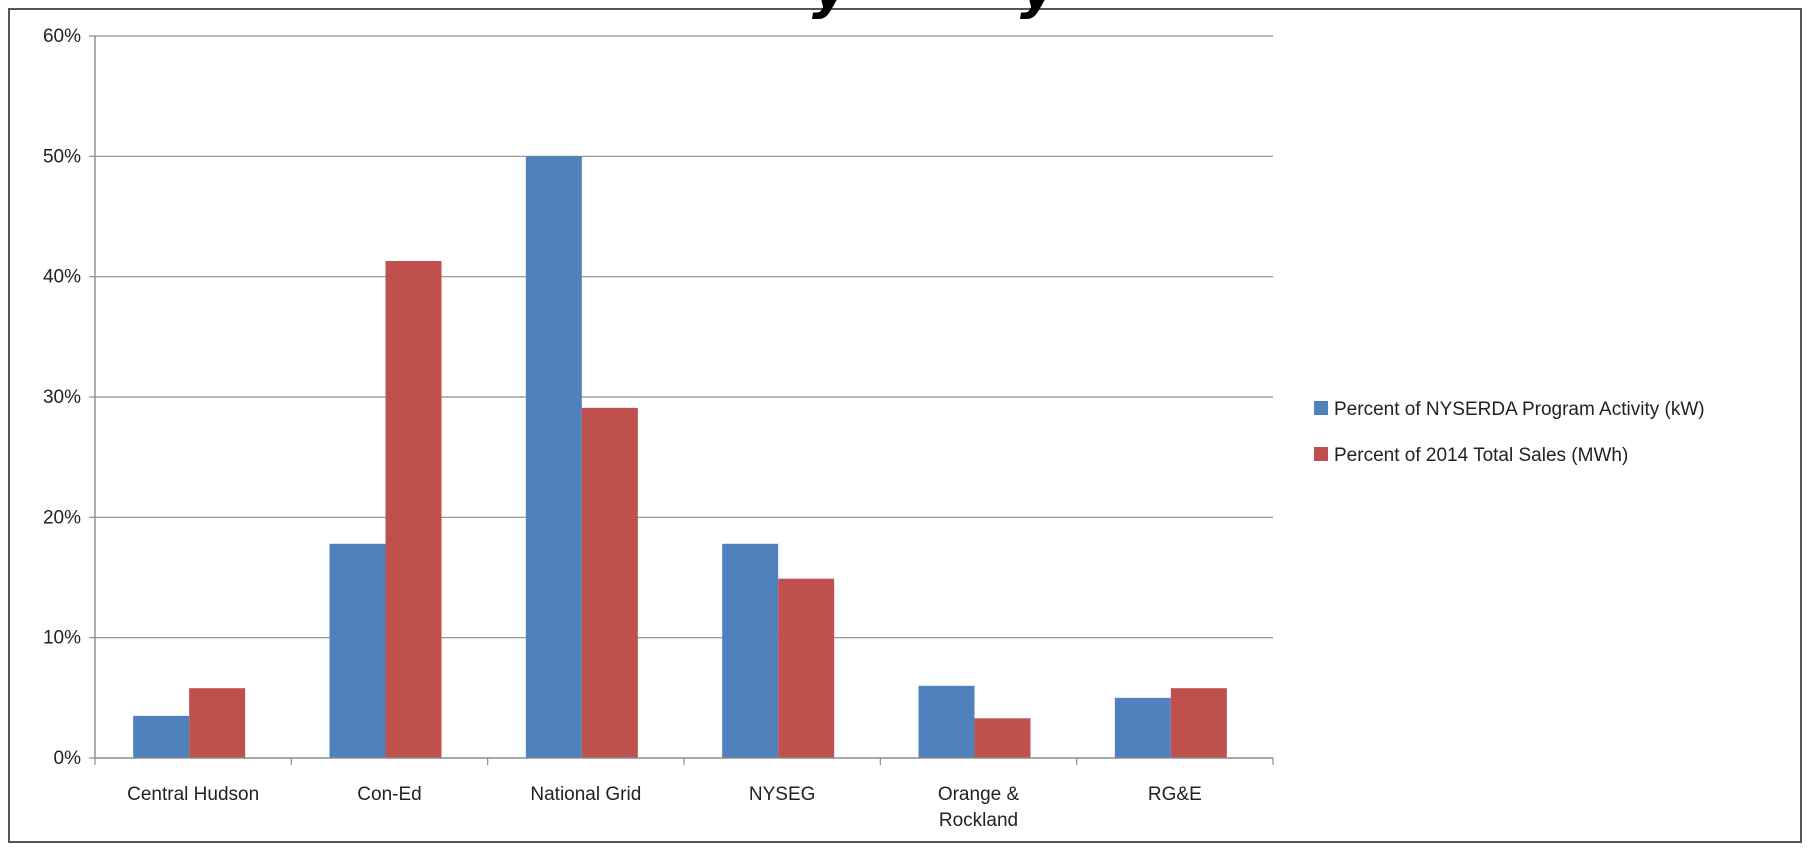 This screenshot has height=849, width=1808. What do you see at coordinates (979, 794) in the screenshot?
I see `x-category-label: Orange &` at bounding box center [979, 794].